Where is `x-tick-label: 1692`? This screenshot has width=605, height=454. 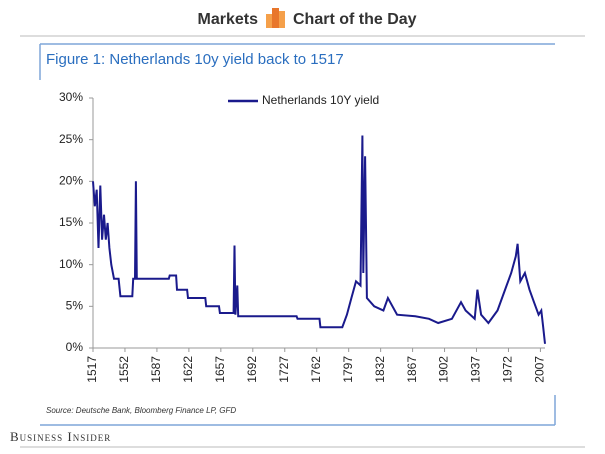
x-tick-label: 1692 is located at coordinates (252, 369).